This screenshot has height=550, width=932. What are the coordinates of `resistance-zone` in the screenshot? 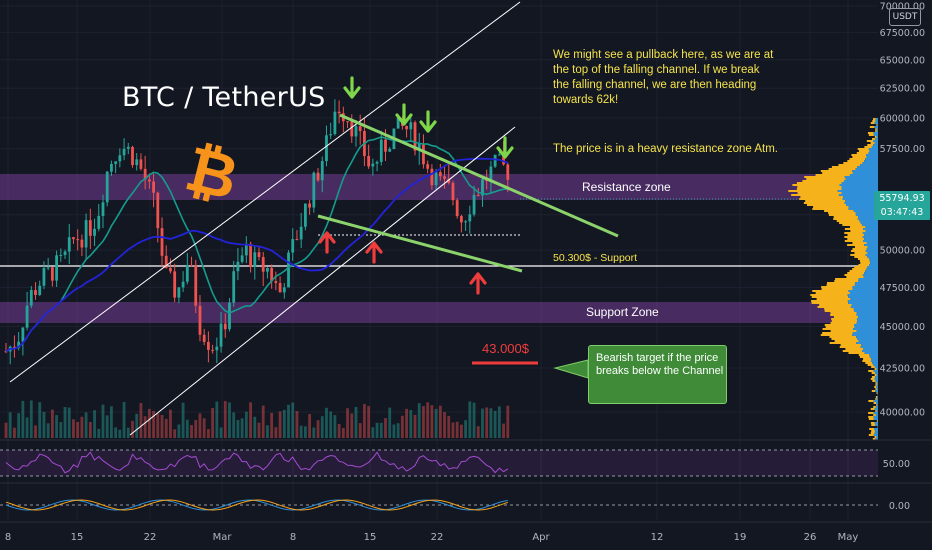 It's located at (439, 187).